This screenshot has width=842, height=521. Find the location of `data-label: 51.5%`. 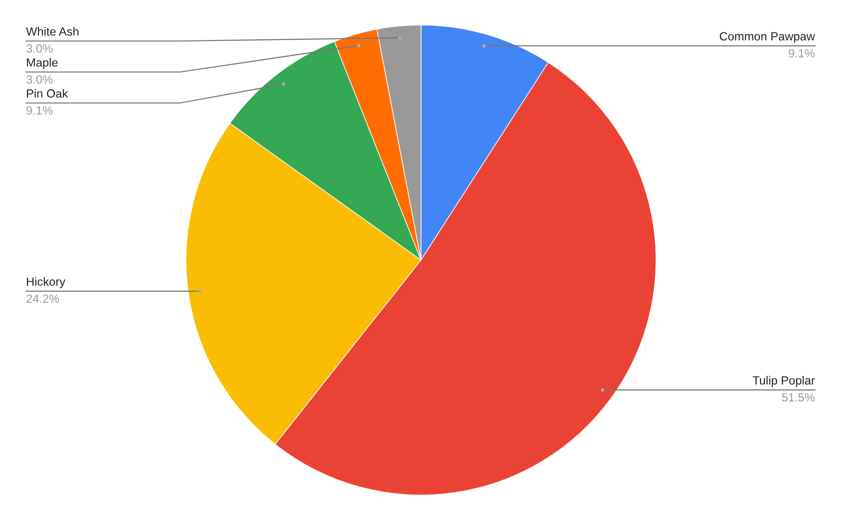

data-label: 51.5% is located at coordinates (798, 397).